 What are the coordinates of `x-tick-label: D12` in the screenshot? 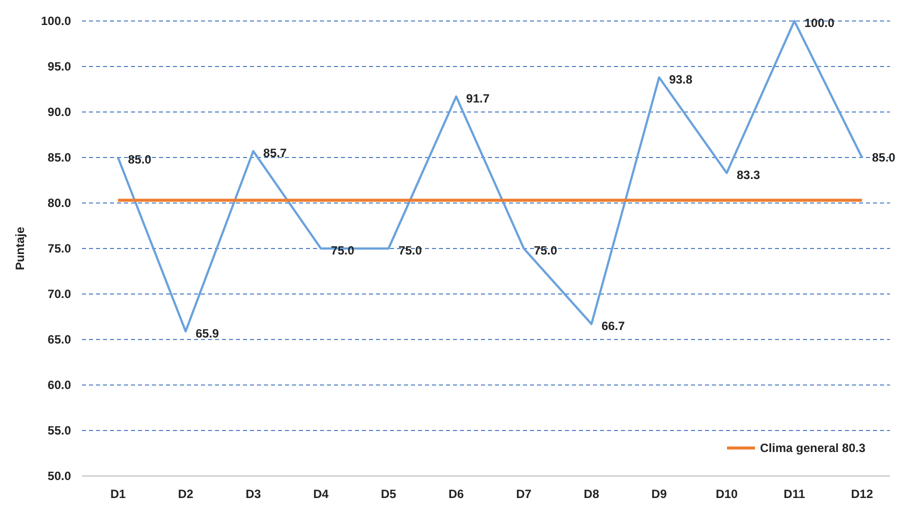 It's located at (862, 494).